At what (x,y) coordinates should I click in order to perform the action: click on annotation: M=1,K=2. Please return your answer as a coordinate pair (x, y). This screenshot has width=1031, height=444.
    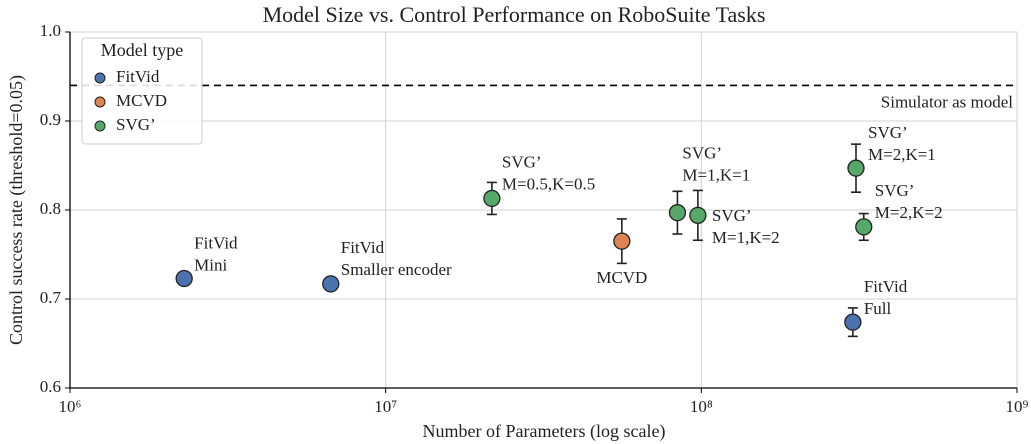
    Looking at the image, I should click on (746, 237).